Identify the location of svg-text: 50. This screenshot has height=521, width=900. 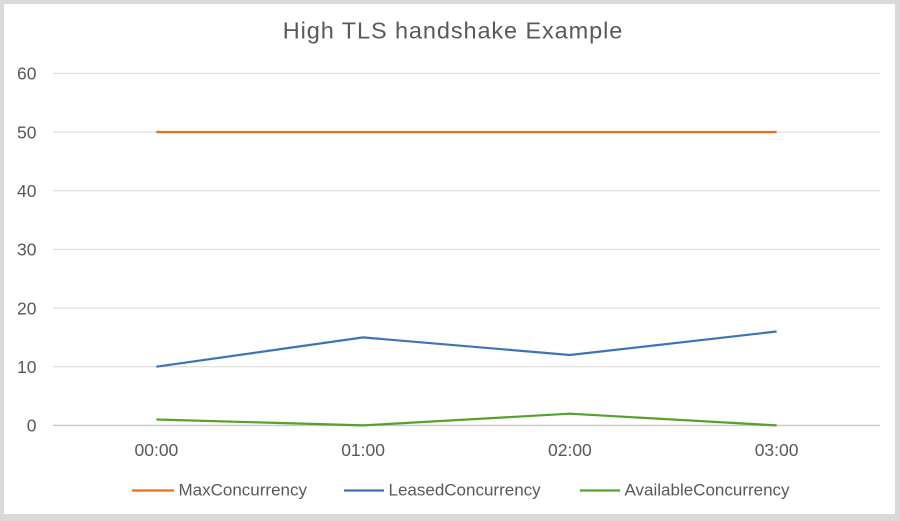
(27, 132).